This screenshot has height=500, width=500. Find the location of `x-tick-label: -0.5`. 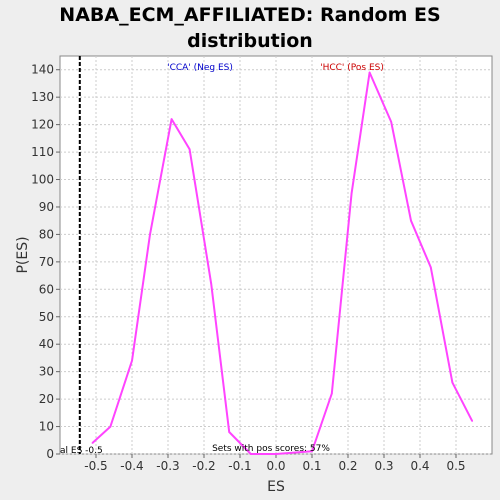

x-tick-label: -0.5 is located at coordinates (95, 466).